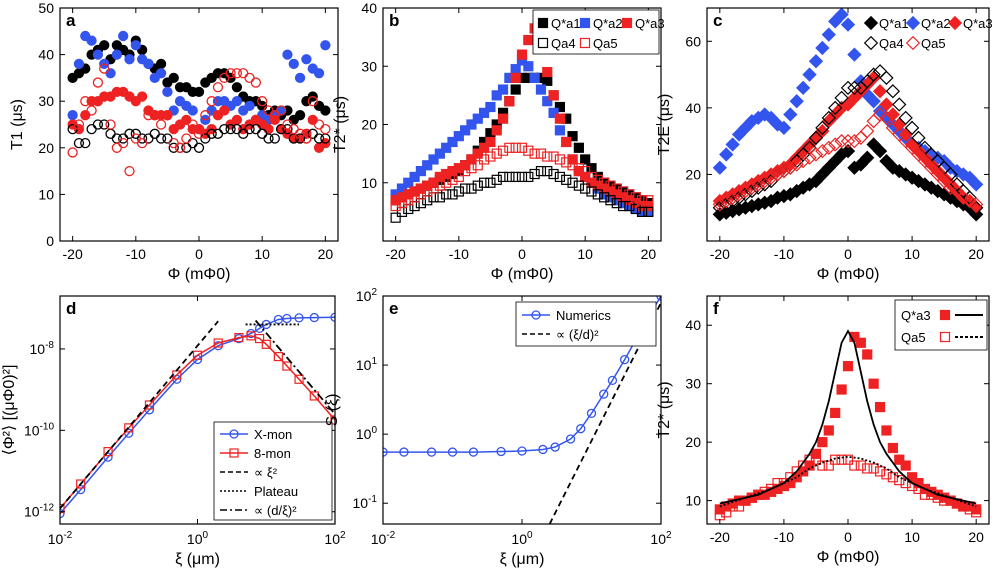 Image resolution: width=997 pixels, height=570 pixels. What do you see at coordinates (199, 103) in the screenshot?
I see `data-layer` at bounding box center [199, 103].